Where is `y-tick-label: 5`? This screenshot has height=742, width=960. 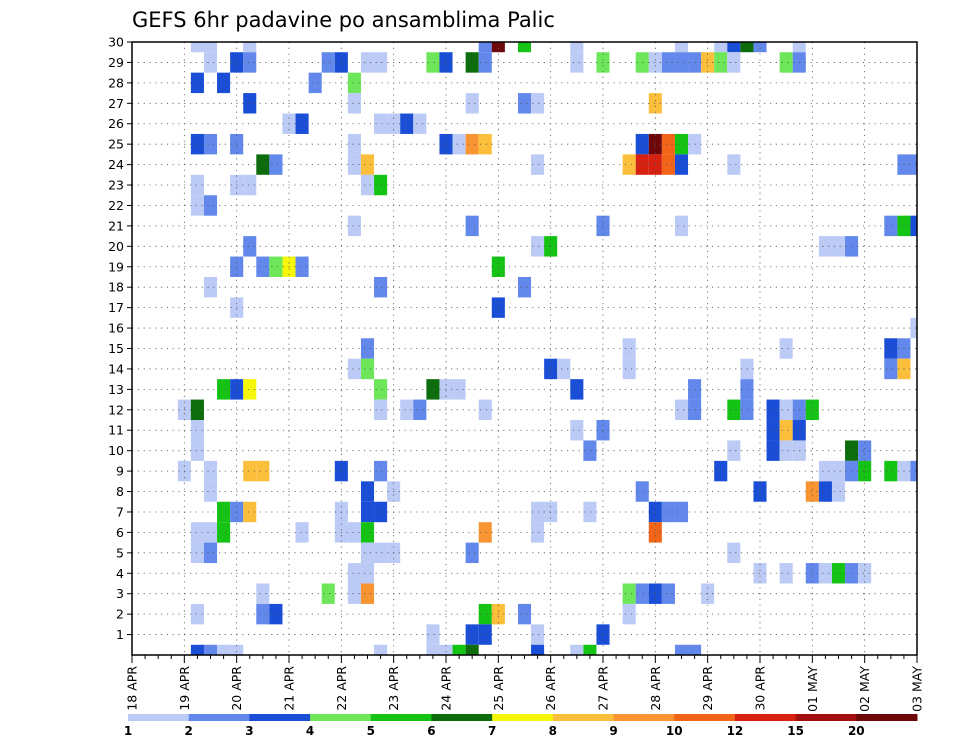 y-tick-label: 5 is located at coordinates (120, 552).